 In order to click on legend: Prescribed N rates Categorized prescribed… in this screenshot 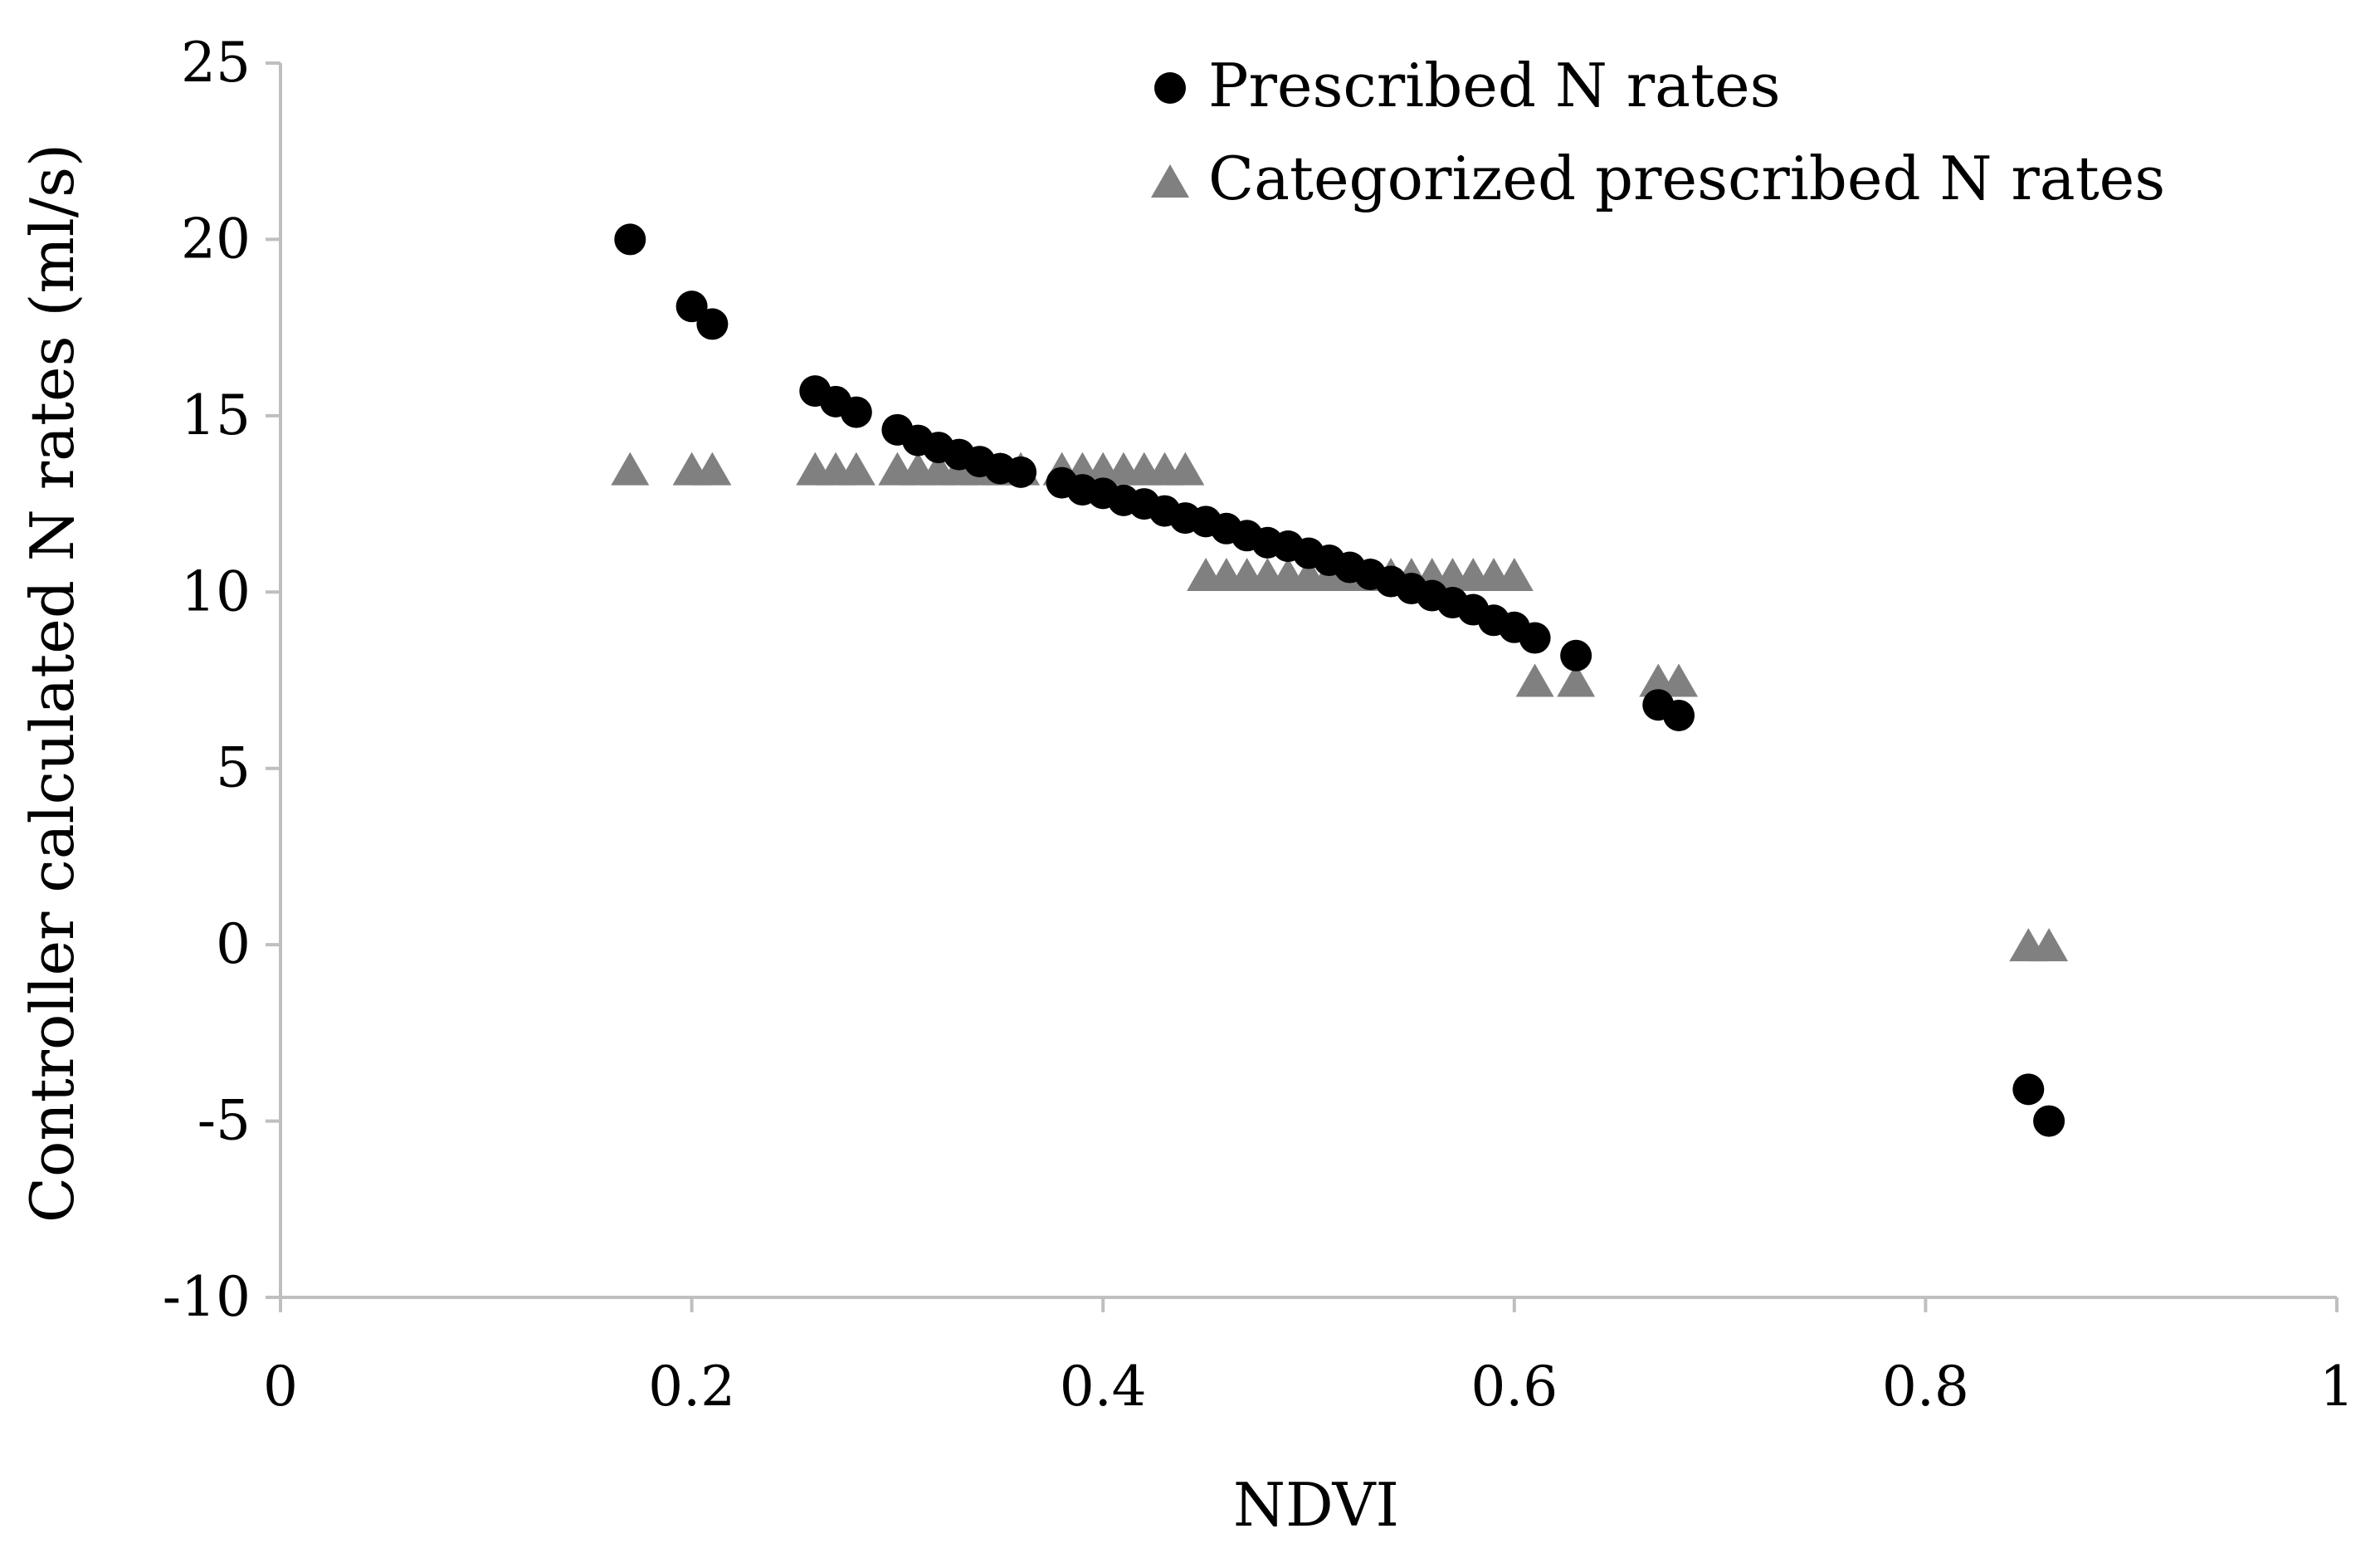, I will do `click(1658, 132)`.